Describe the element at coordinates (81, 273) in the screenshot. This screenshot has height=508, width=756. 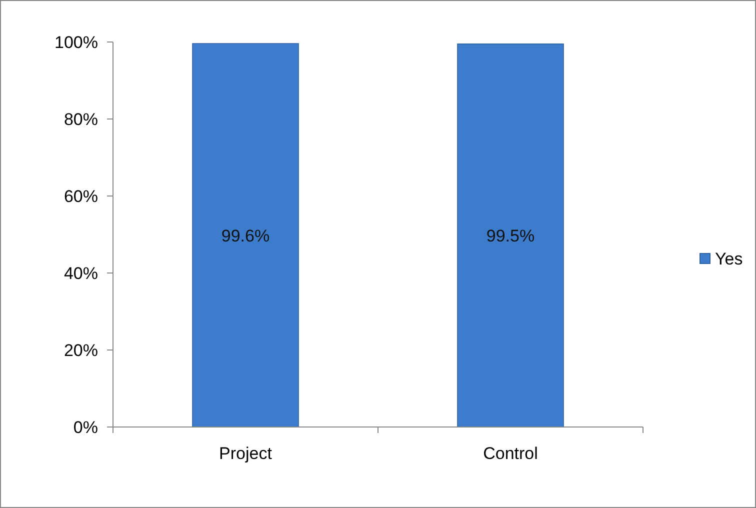
I see `y-tick-label: 40%` at that location.